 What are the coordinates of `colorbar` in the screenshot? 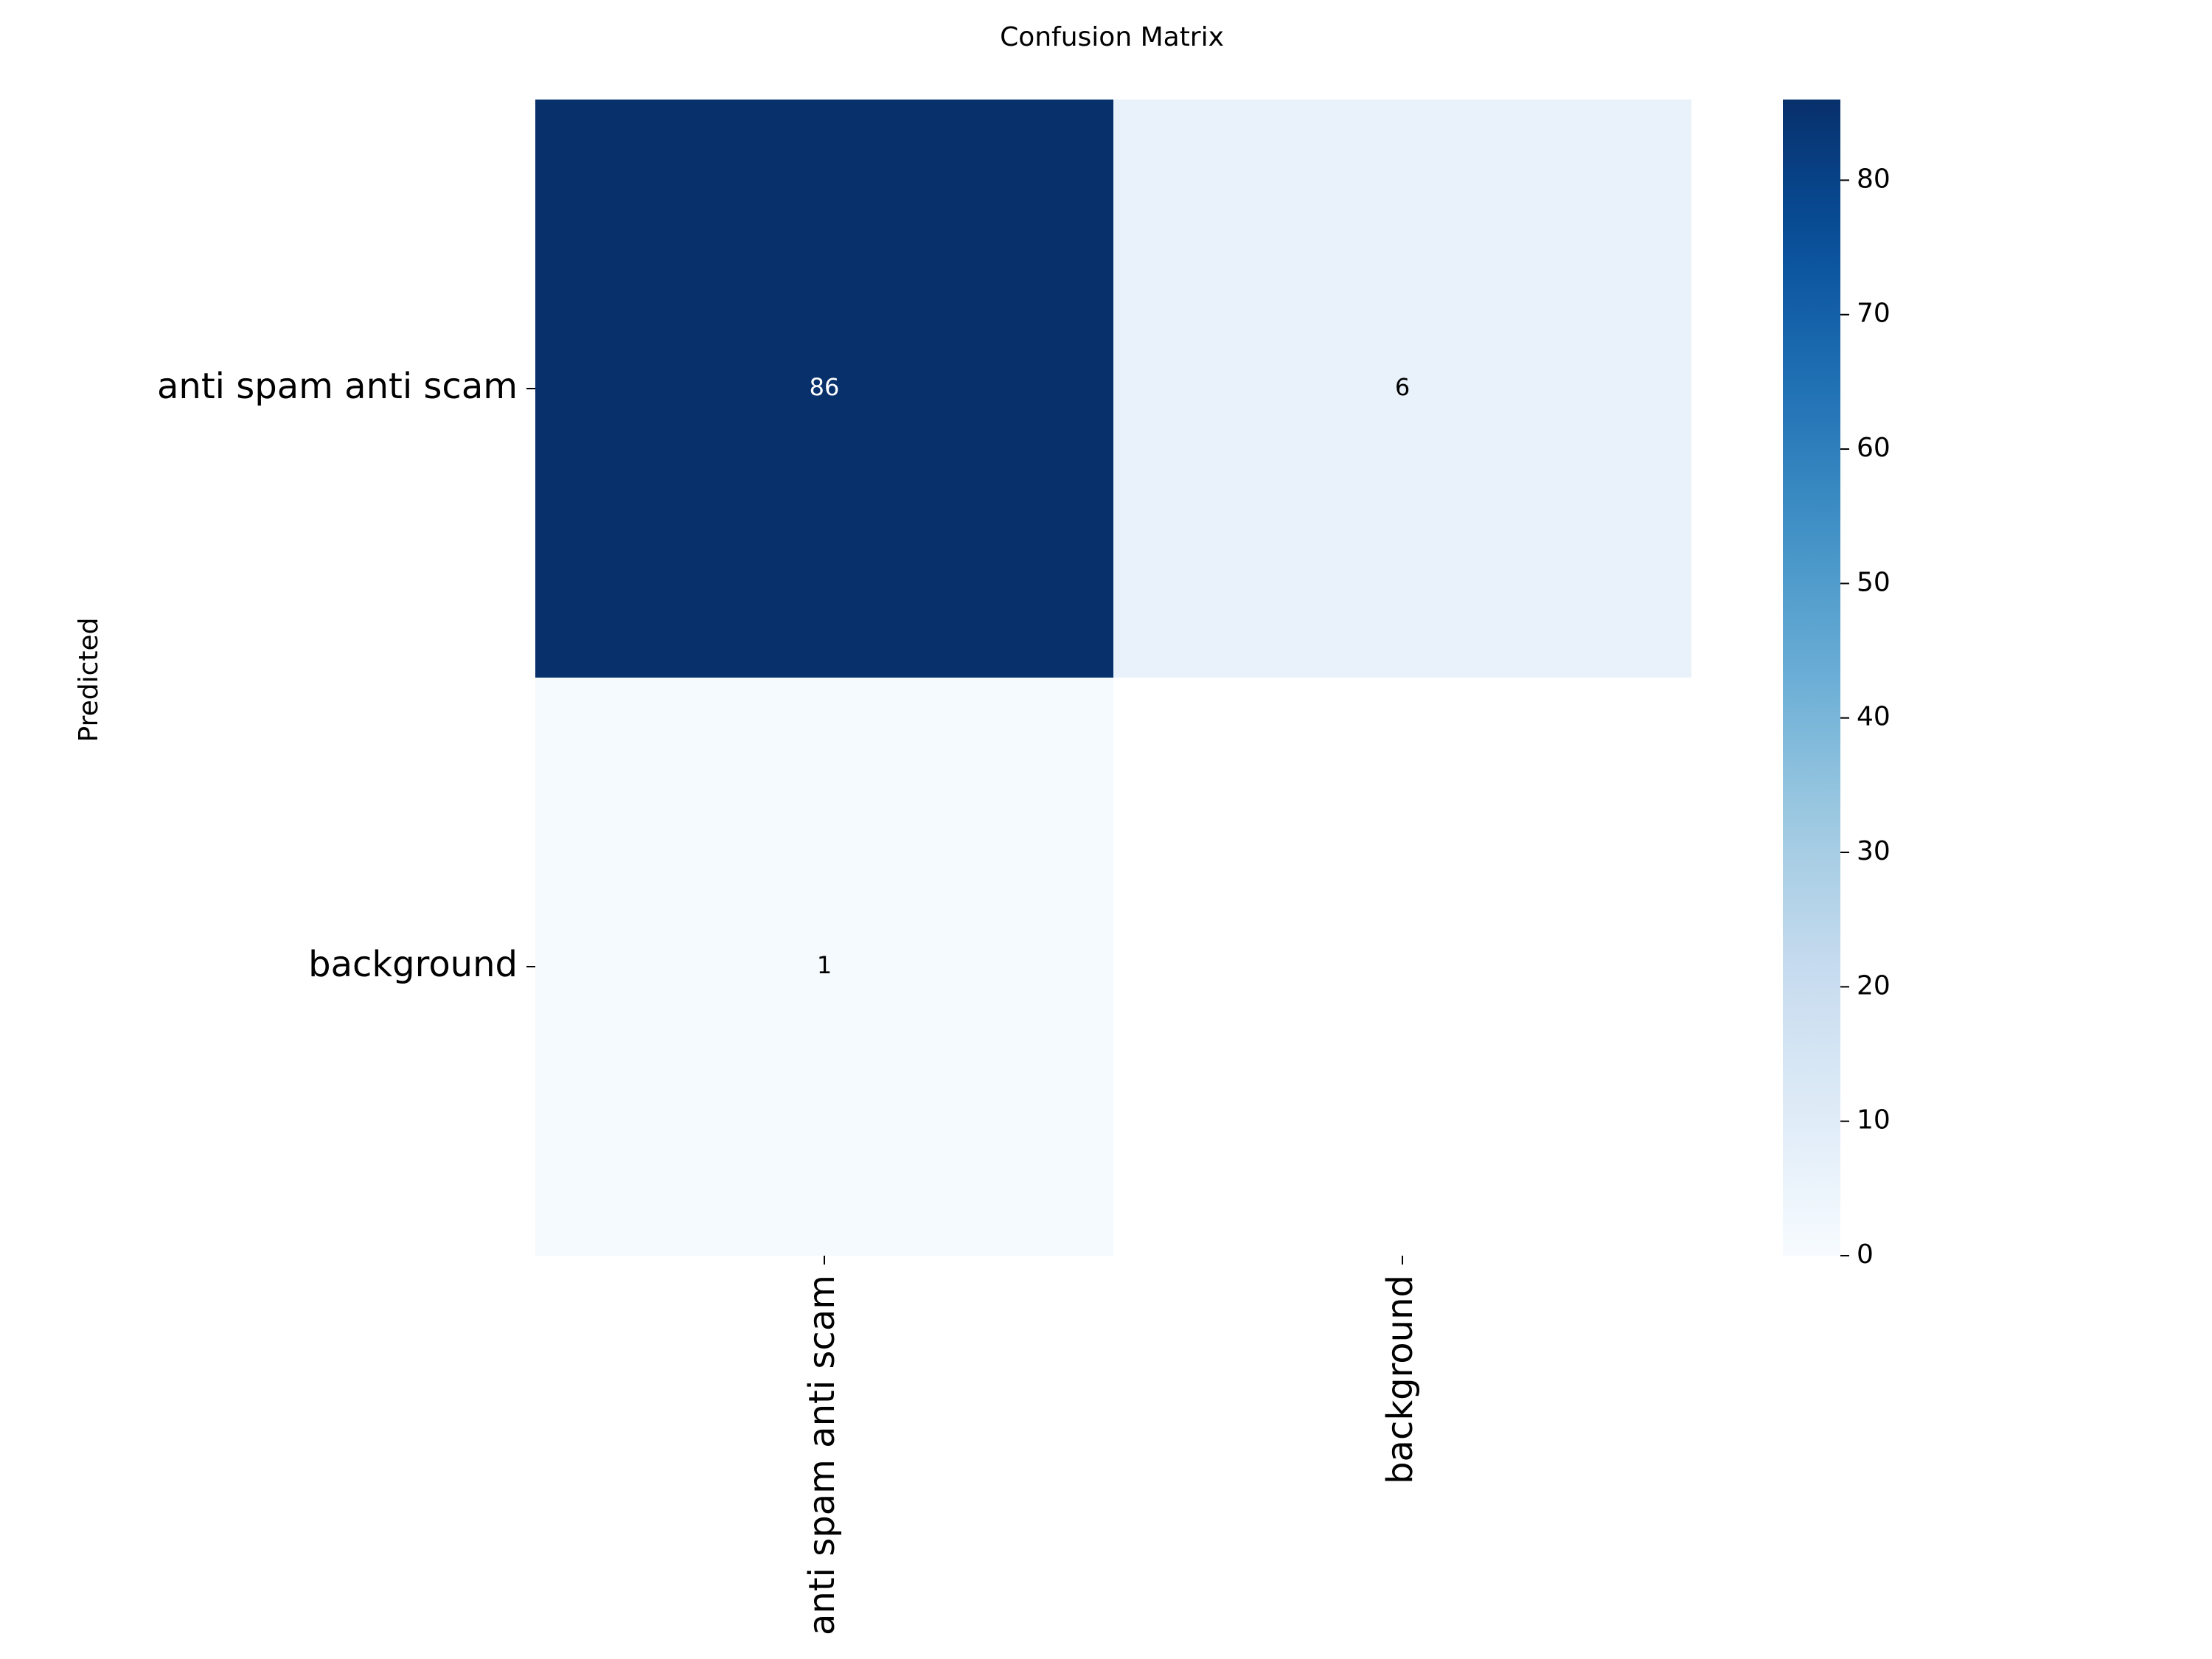 It's located at (1811, 678).